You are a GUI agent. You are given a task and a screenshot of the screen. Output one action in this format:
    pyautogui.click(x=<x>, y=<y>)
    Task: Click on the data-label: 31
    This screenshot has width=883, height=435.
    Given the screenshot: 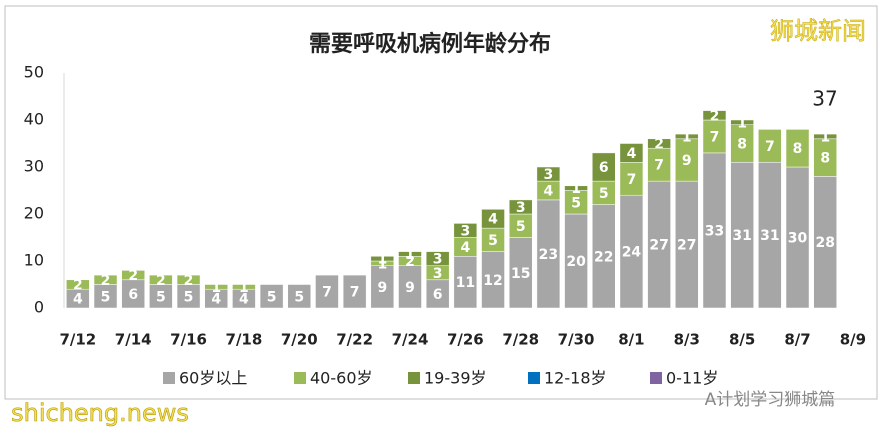 What is the action you would take?
    pyautogui.click(x=769, y=236)
    